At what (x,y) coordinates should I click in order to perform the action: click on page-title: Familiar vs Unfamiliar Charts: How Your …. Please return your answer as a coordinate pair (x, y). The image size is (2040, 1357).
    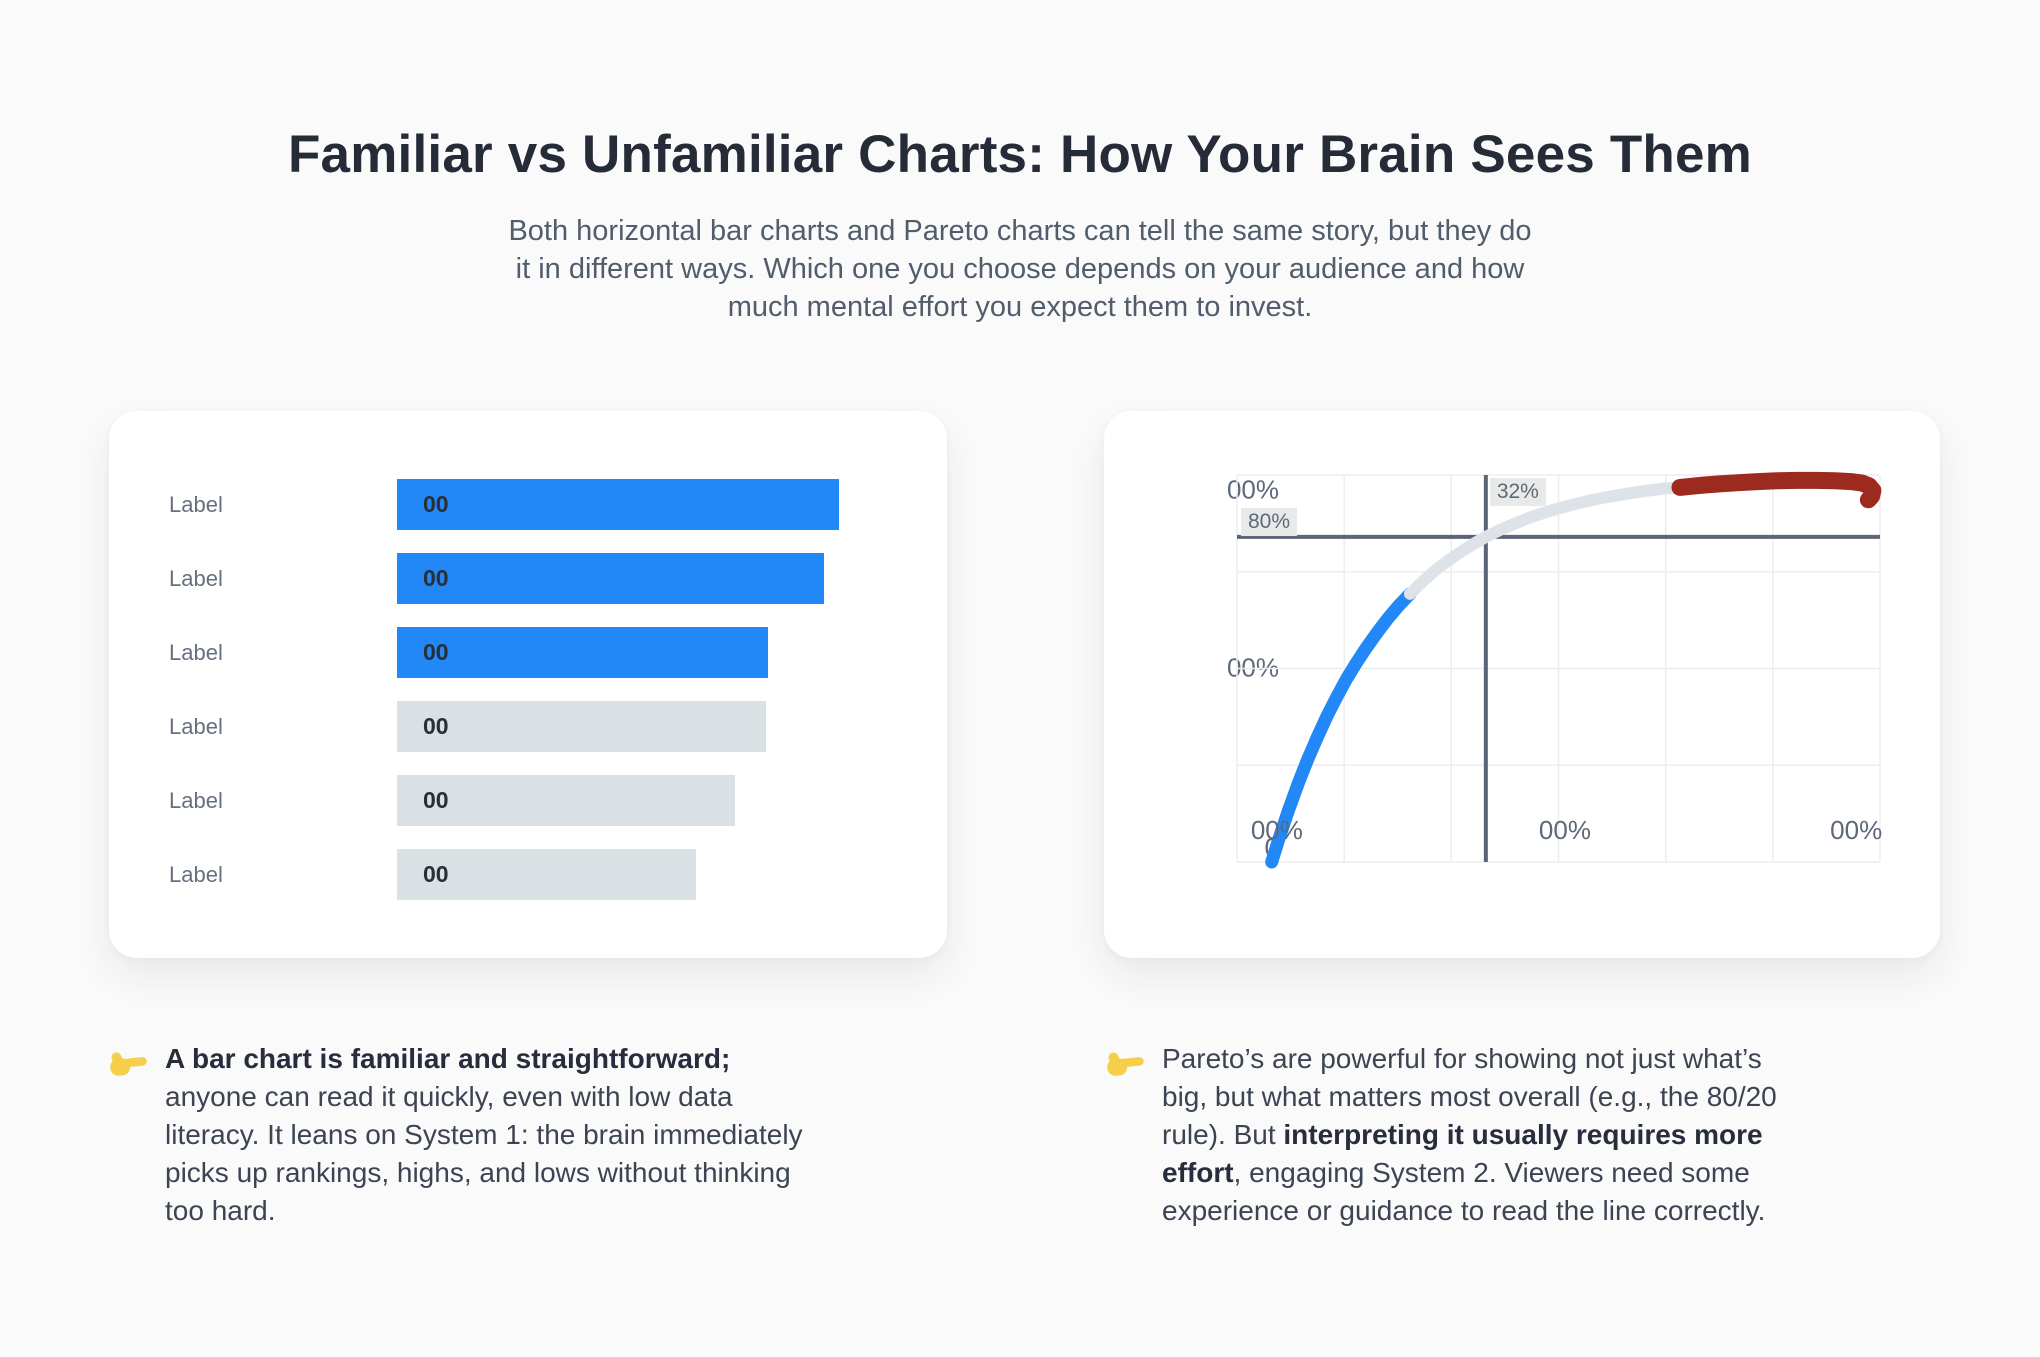
    Looking at the image, I should click on (1020, 154).